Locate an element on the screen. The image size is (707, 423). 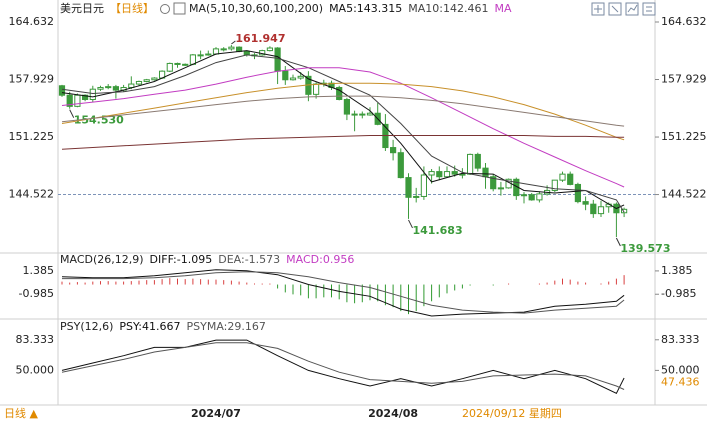
y-tick-label: 157.929 is located at coordinates (32, 79).